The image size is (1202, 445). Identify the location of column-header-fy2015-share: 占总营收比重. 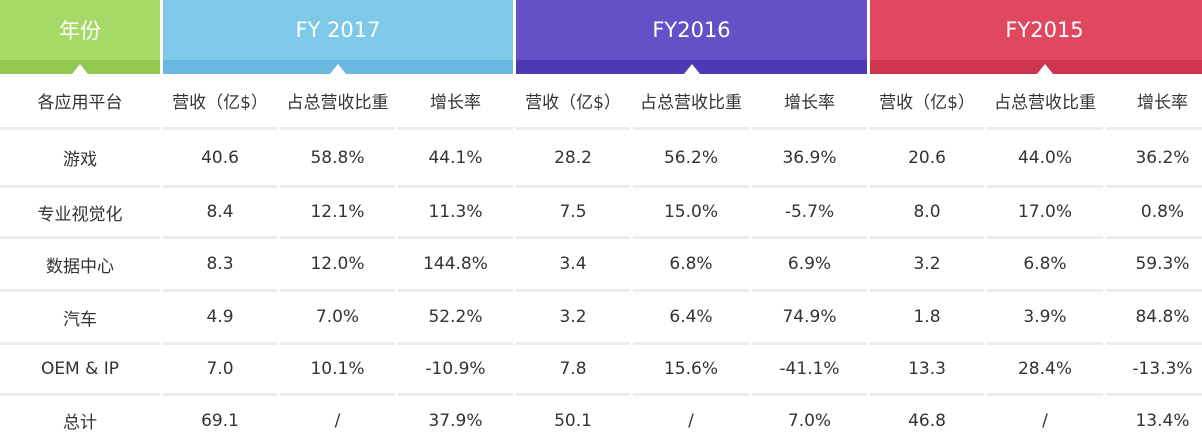
(1045, 102).